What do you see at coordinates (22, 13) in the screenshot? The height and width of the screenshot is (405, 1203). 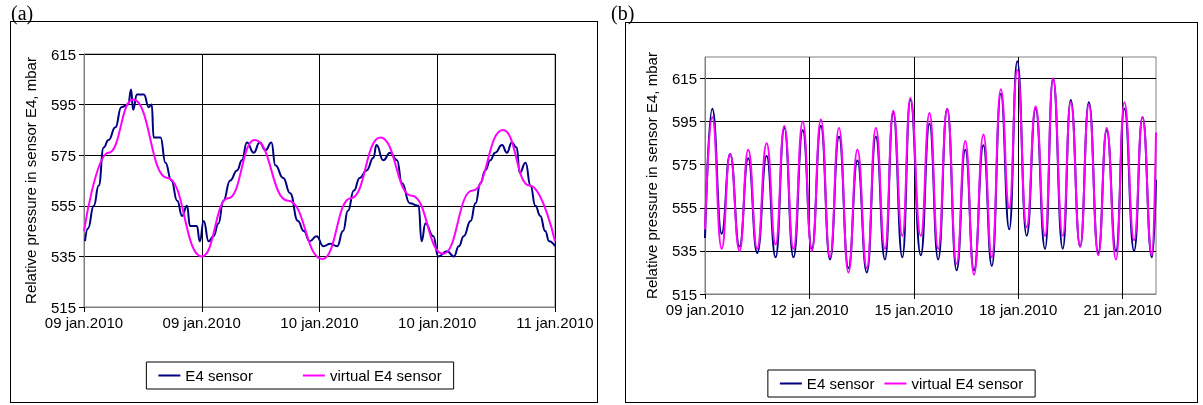 I see `chart-title: (a)` at bounding box center [22, 13].